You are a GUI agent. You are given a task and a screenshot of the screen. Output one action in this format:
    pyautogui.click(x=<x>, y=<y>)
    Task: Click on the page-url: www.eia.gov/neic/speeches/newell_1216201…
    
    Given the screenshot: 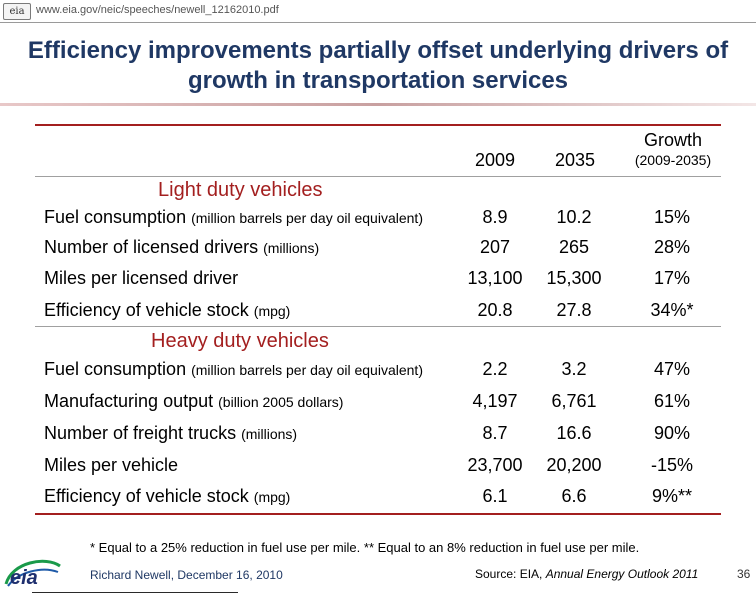 What is the action you would take?
    pyautogui.click(x=157, y=10)
    